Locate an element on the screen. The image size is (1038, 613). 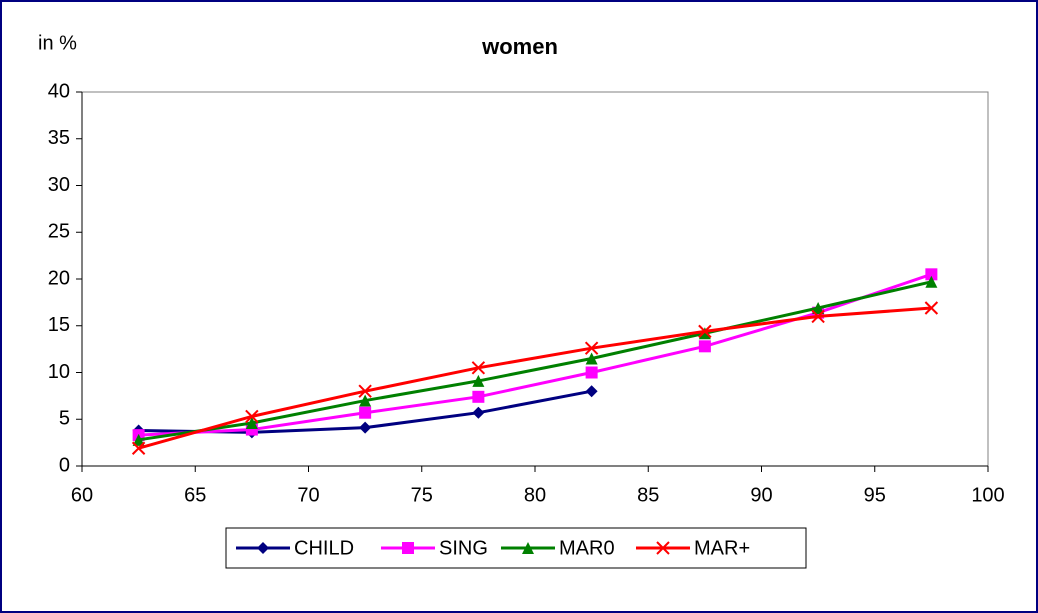
x-tick-label: 95 is located at coordinates (875, 495).